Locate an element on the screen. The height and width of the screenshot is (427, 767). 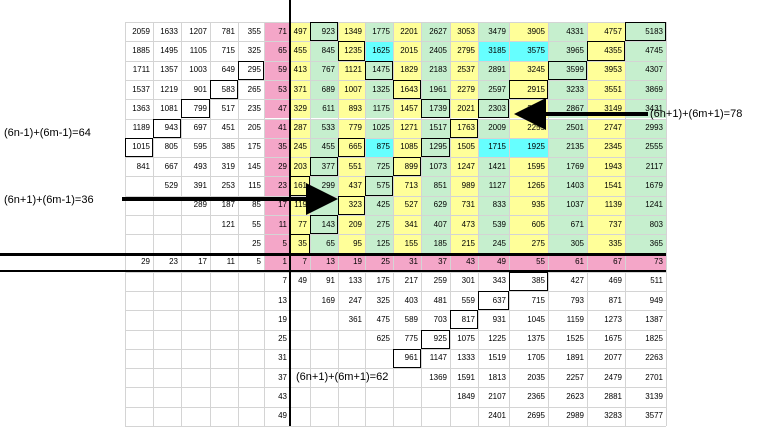
upper-cell: 3575 is located at coordinates (528, 51).